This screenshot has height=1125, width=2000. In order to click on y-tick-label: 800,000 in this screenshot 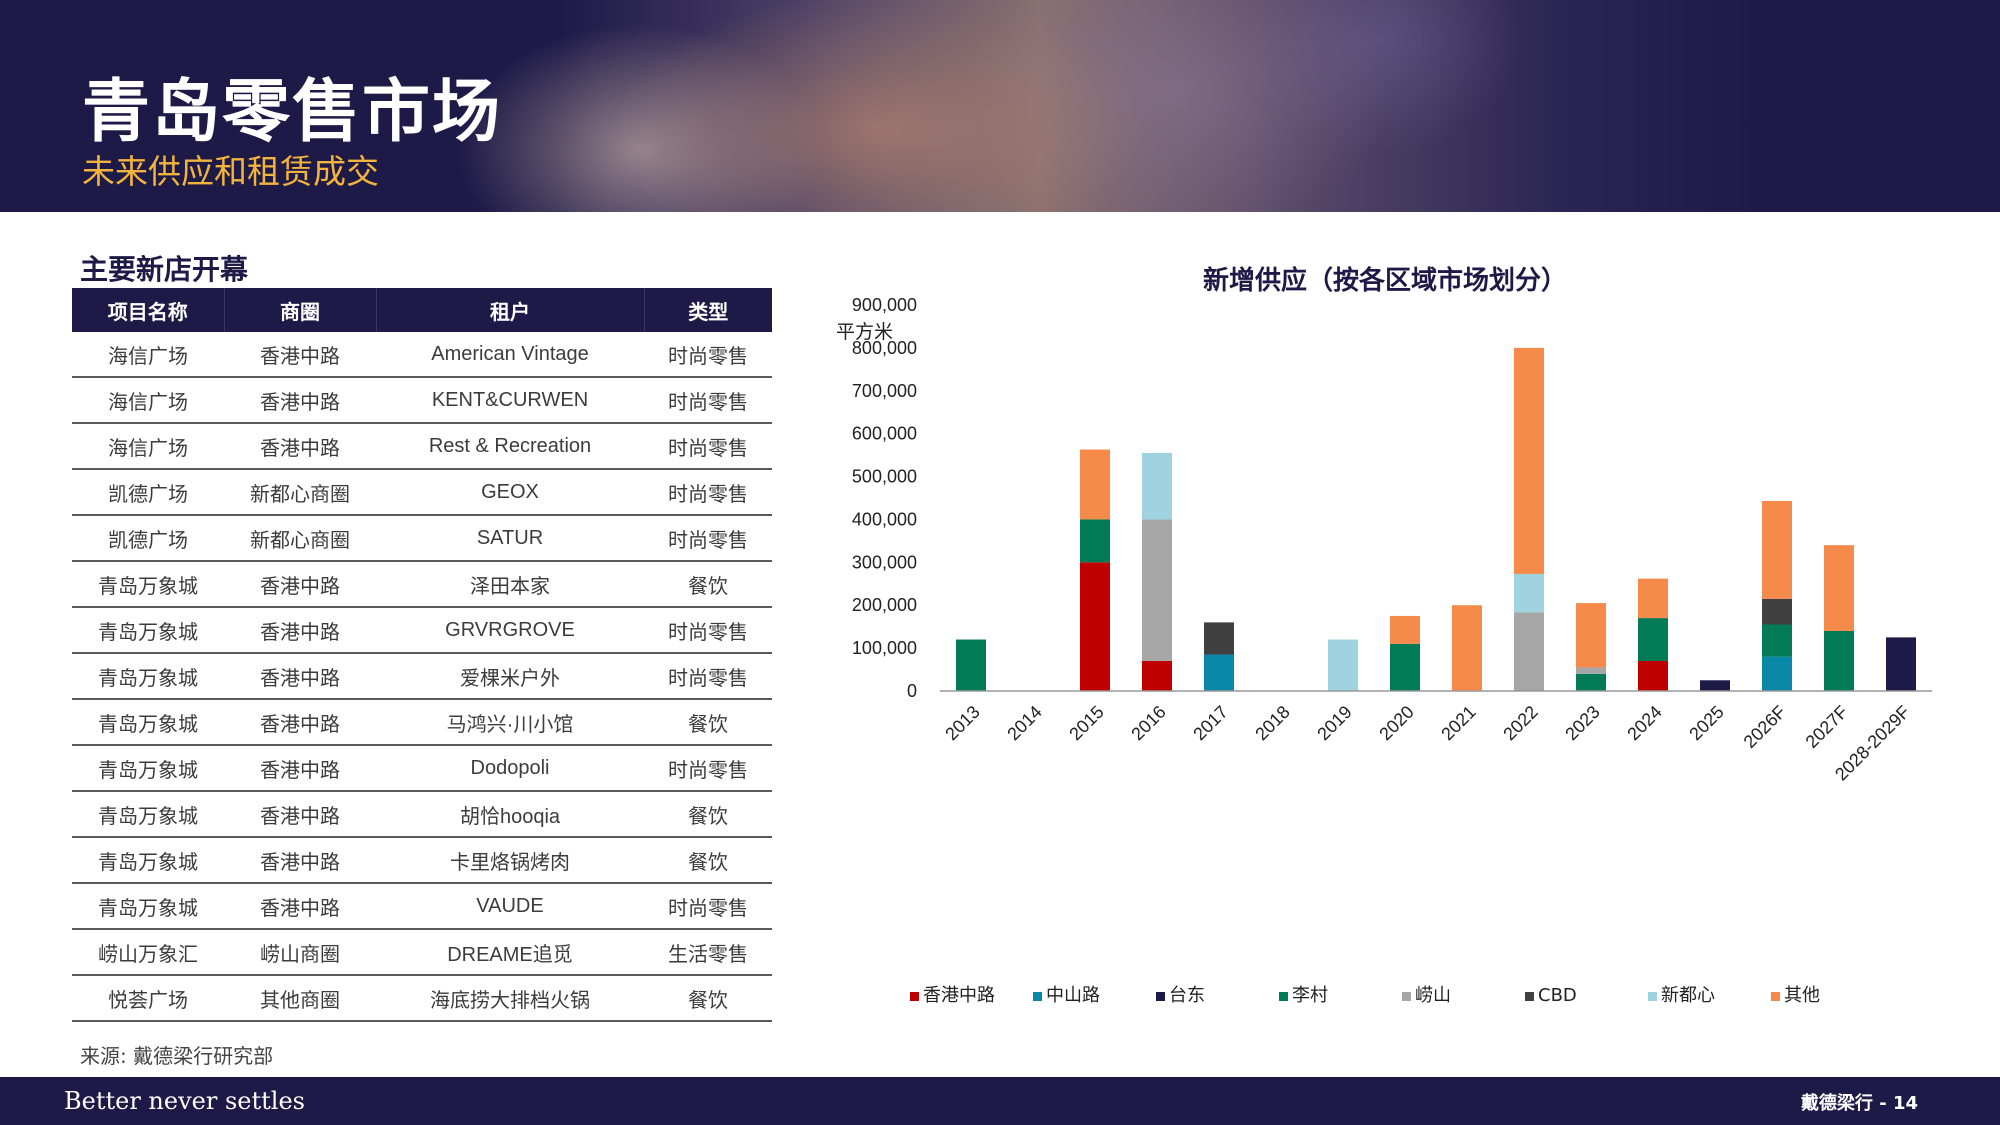, I will do `click(884, 348)`.